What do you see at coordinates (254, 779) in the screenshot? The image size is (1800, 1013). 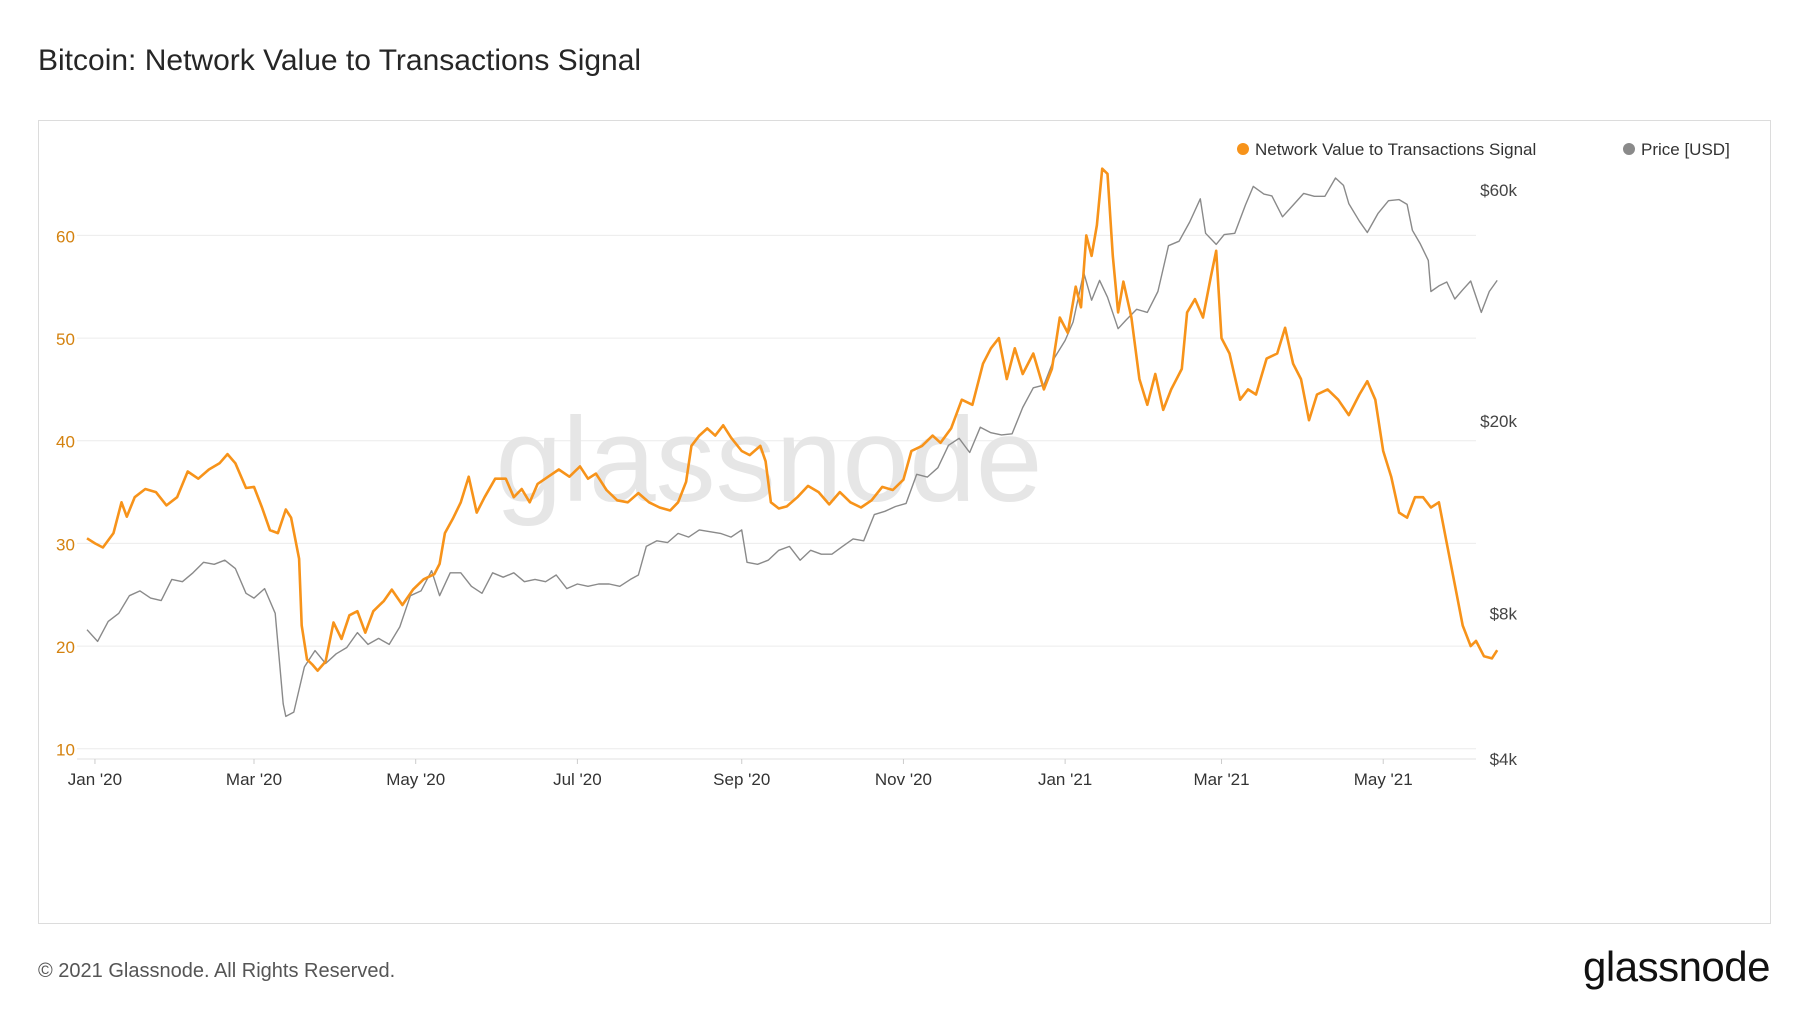 I see `x-tick-label: Mar '20` at bounding box center [254, 779].